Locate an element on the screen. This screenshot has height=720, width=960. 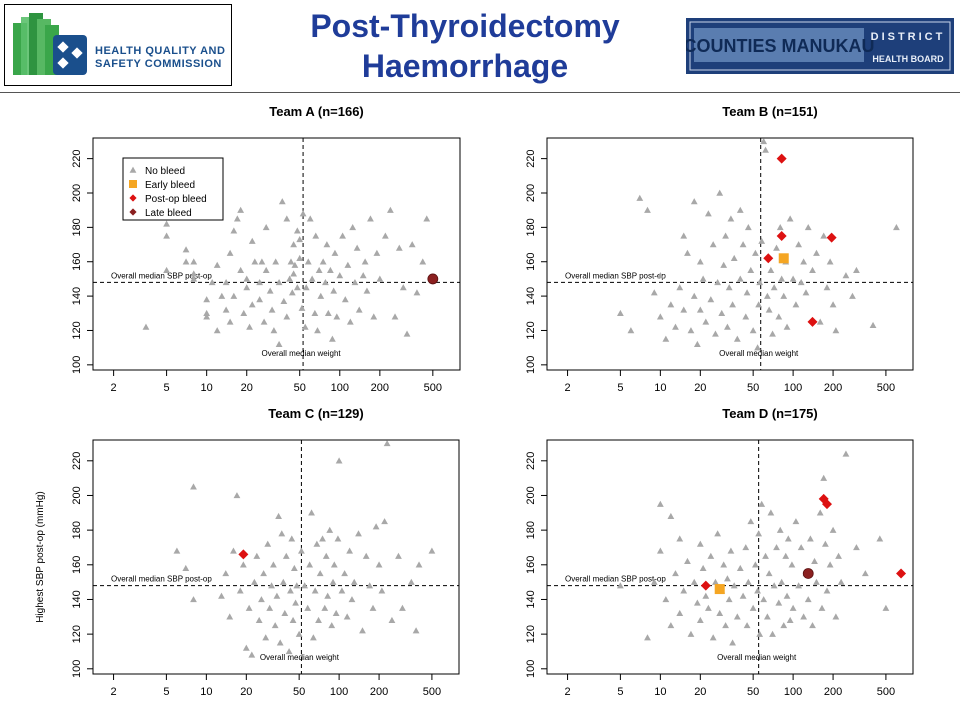
x-tick-label: 200 is located at coordinates (379, 692).